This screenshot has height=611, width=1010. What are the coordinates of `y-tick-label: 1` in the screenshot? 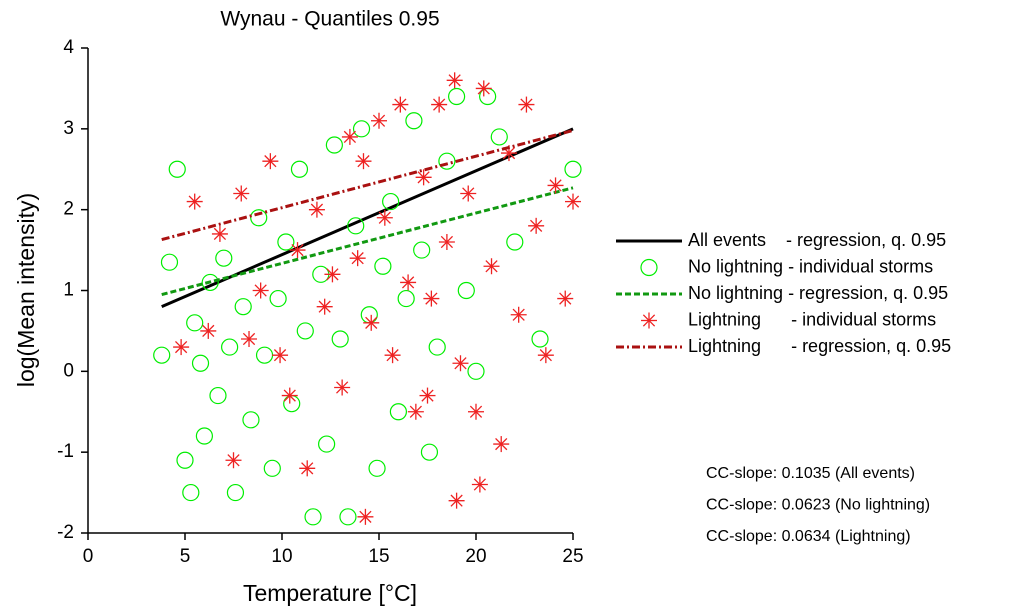 It's located at (68, 290).